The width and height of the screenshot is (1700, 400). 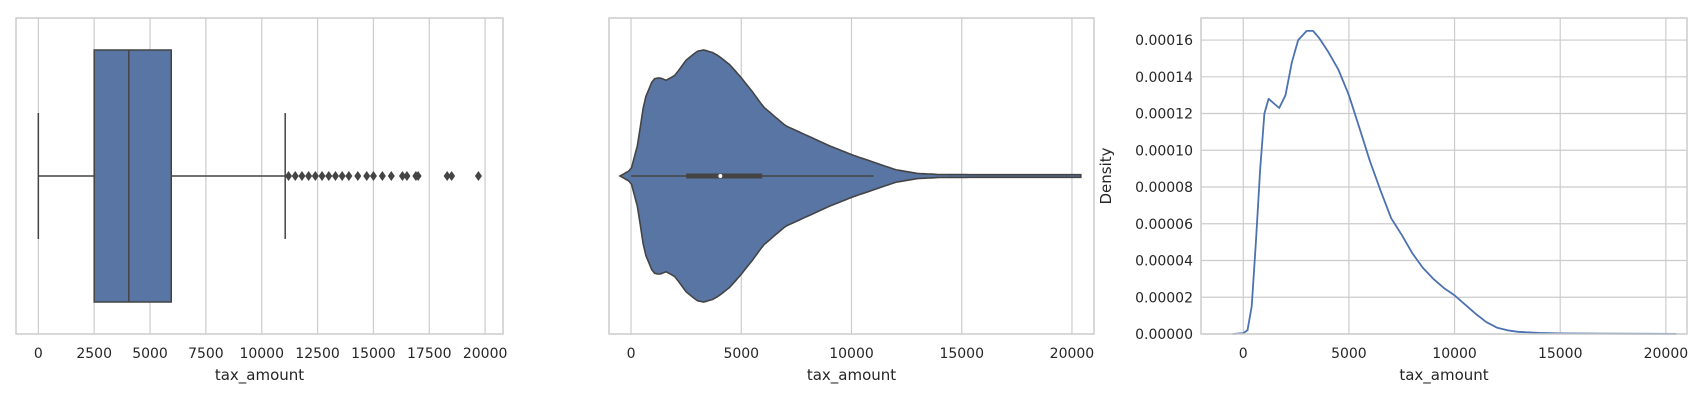 What do you see at coordinates (133, 176) in the screenshot?
I see `iqr-box` at bounding box center [133, 176].